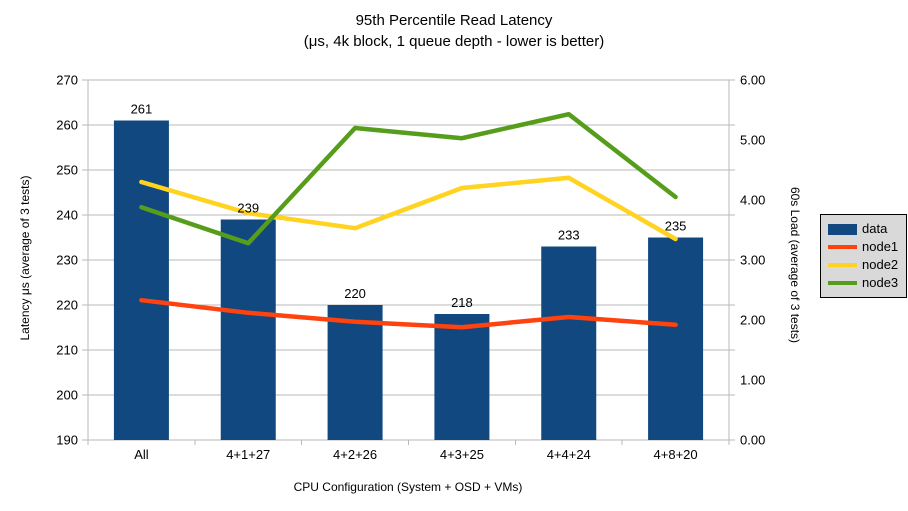  I want to click on left-axis-tick-label: 210, so click(67, 350).